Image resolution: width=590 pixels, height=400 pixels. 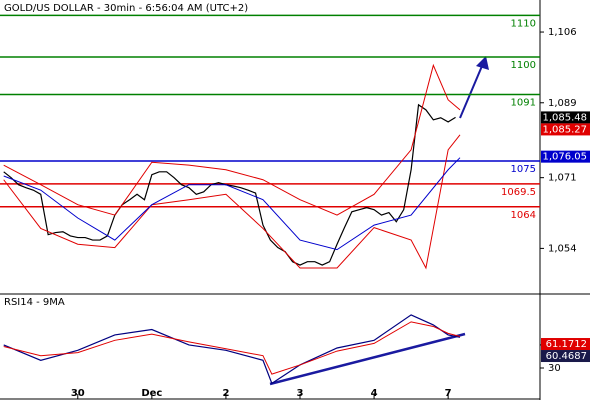 I want to click on trend-line, so click(x=367, y=359).